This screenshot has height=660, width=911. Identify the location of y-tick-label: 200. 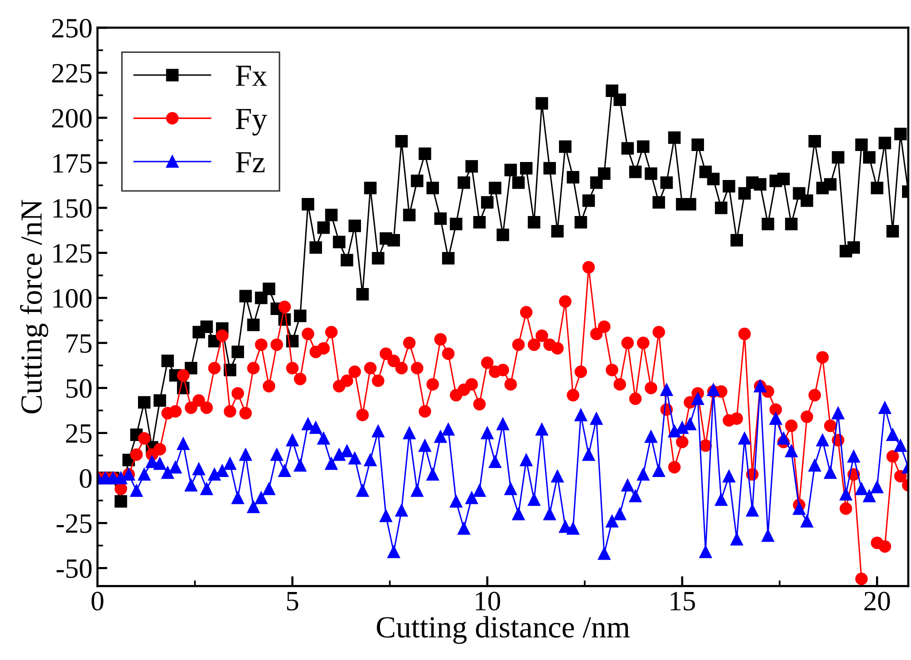
(72, 118).